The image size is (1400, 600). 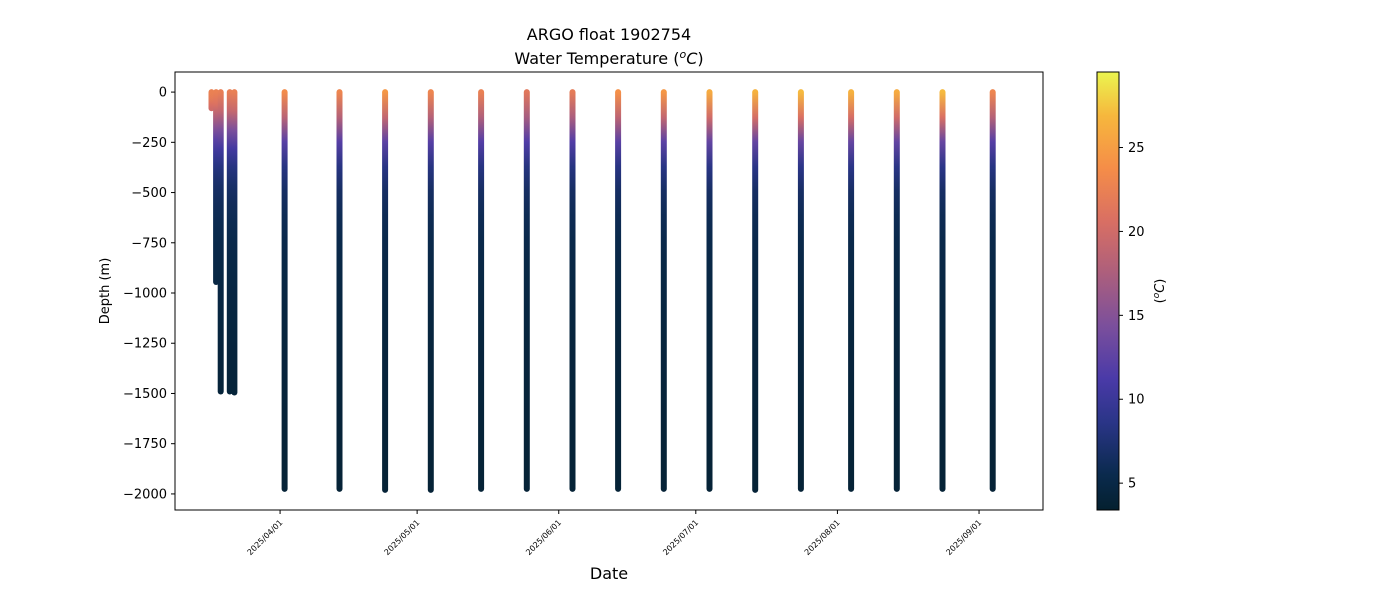 What do you see at coordinates (149, 143) in the screenshot?
I see `y-tick-label: −250` at bounding box center [149, 143].